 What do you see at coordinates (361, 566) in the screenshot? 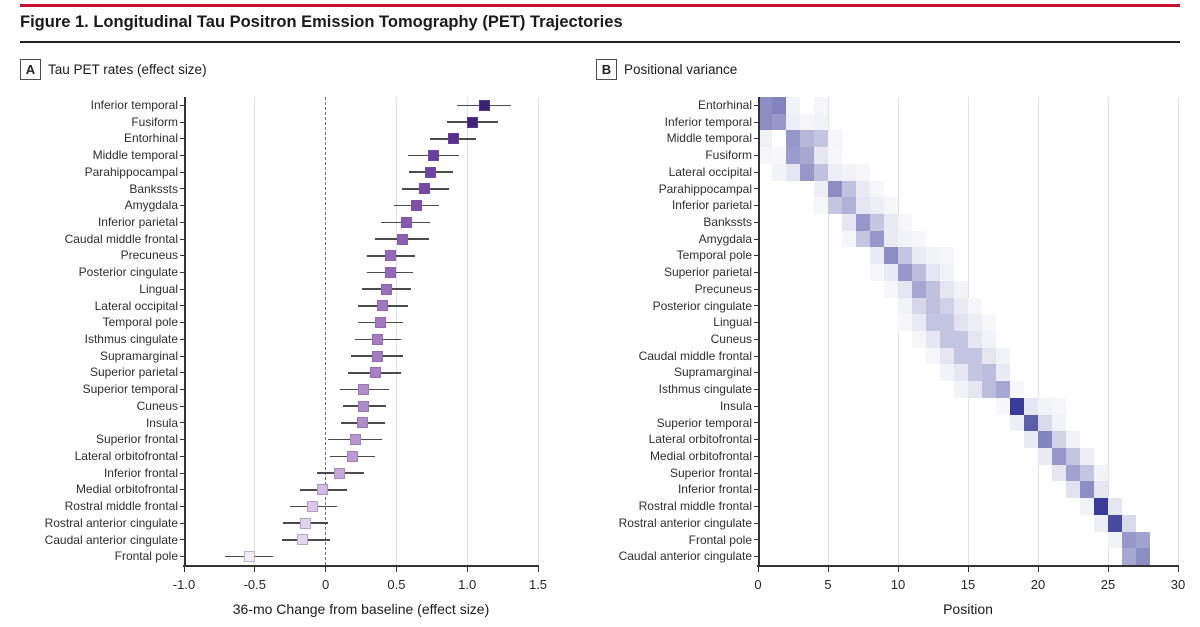
I see `x-axis-line` at bounding box center [361, 566].